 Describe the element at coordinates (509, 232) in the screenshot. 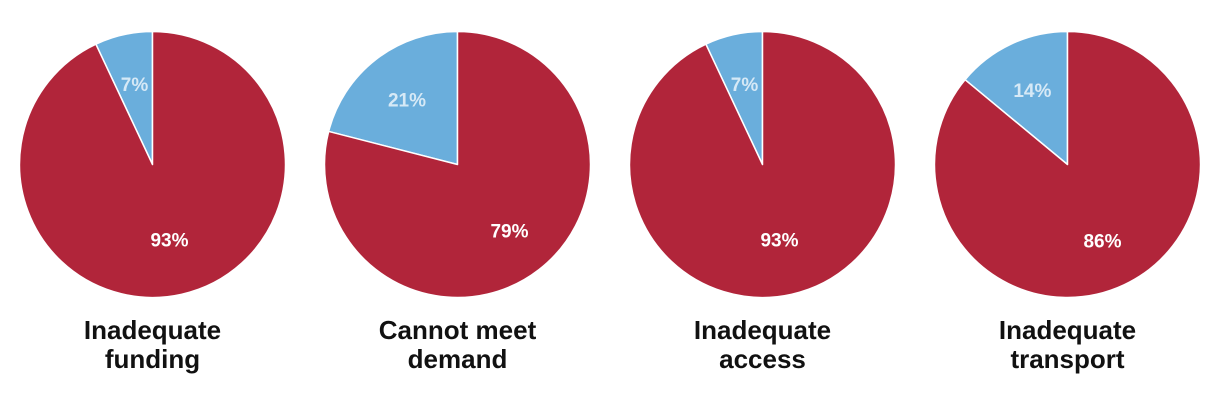

I see `pie-label-major: 79%` at that location.